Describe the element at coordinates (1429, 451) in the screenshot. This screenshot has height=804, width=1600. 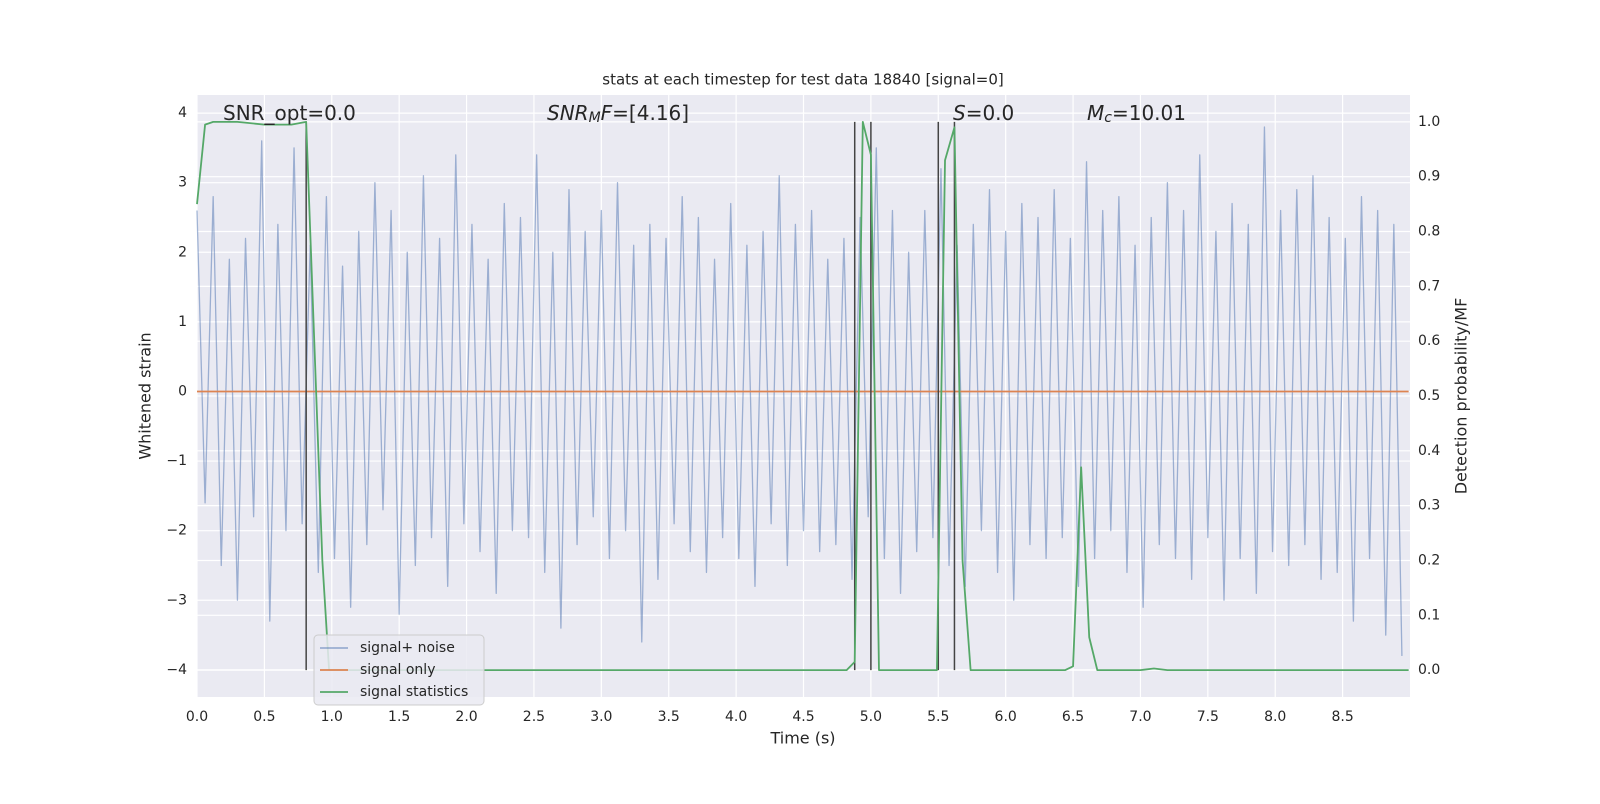
I see `y2-tick-label: 0.4` at that location.